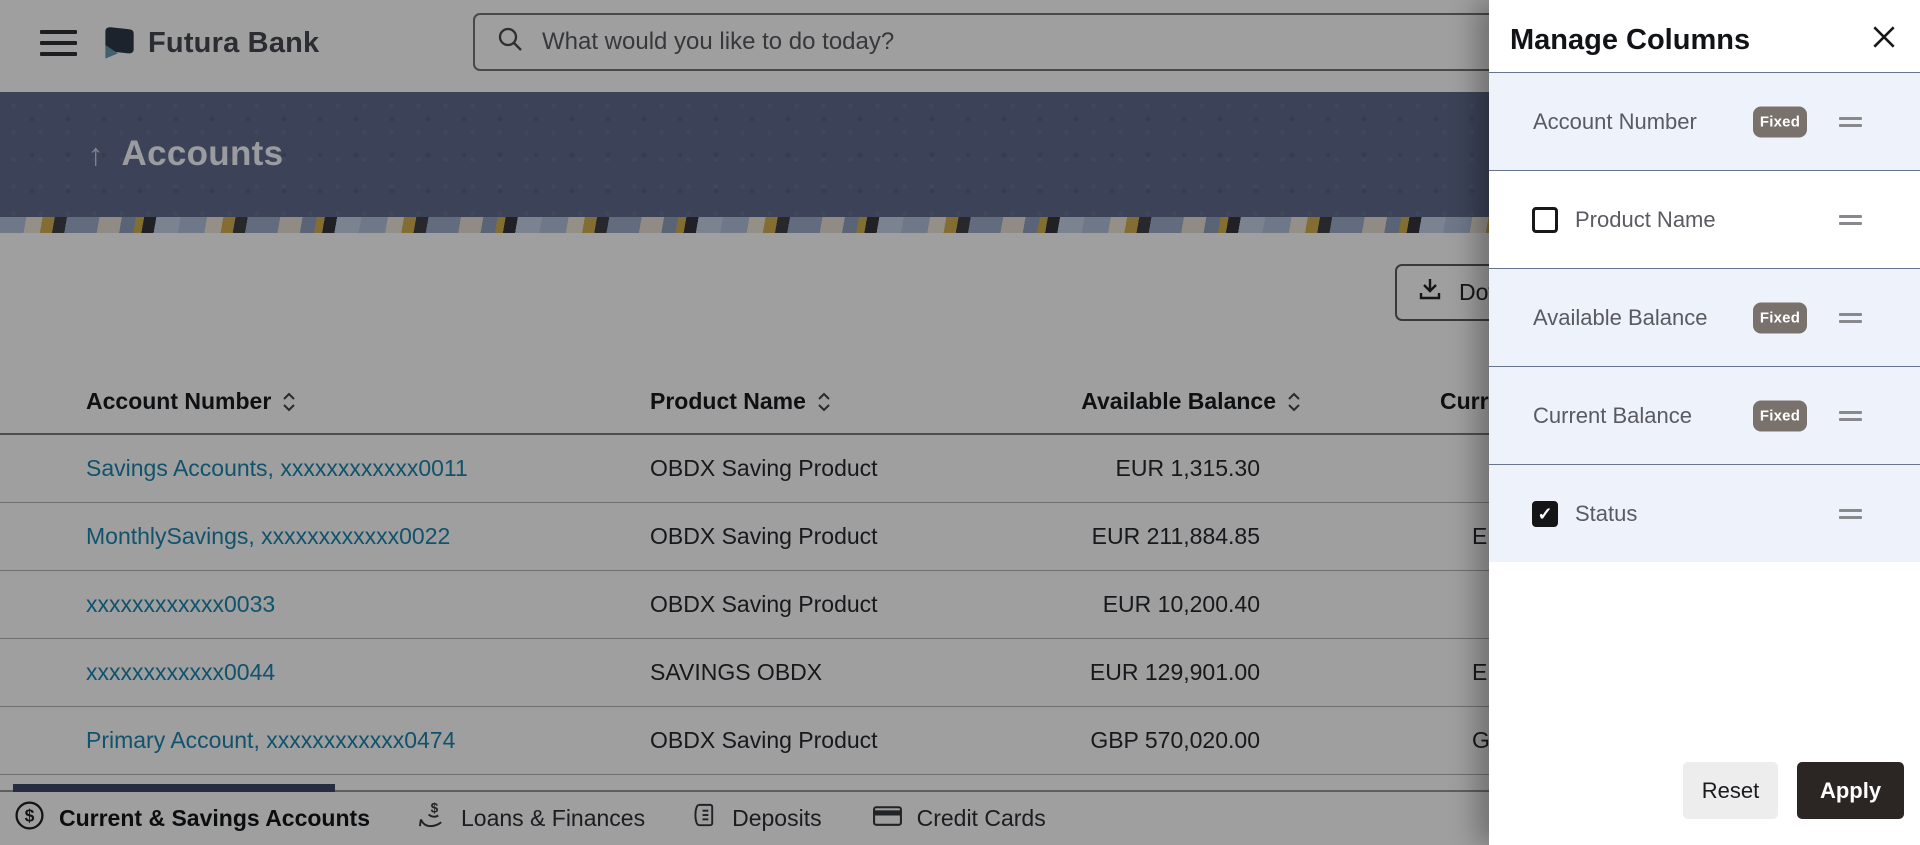  I want to click on search-icon, so click(510, 42).